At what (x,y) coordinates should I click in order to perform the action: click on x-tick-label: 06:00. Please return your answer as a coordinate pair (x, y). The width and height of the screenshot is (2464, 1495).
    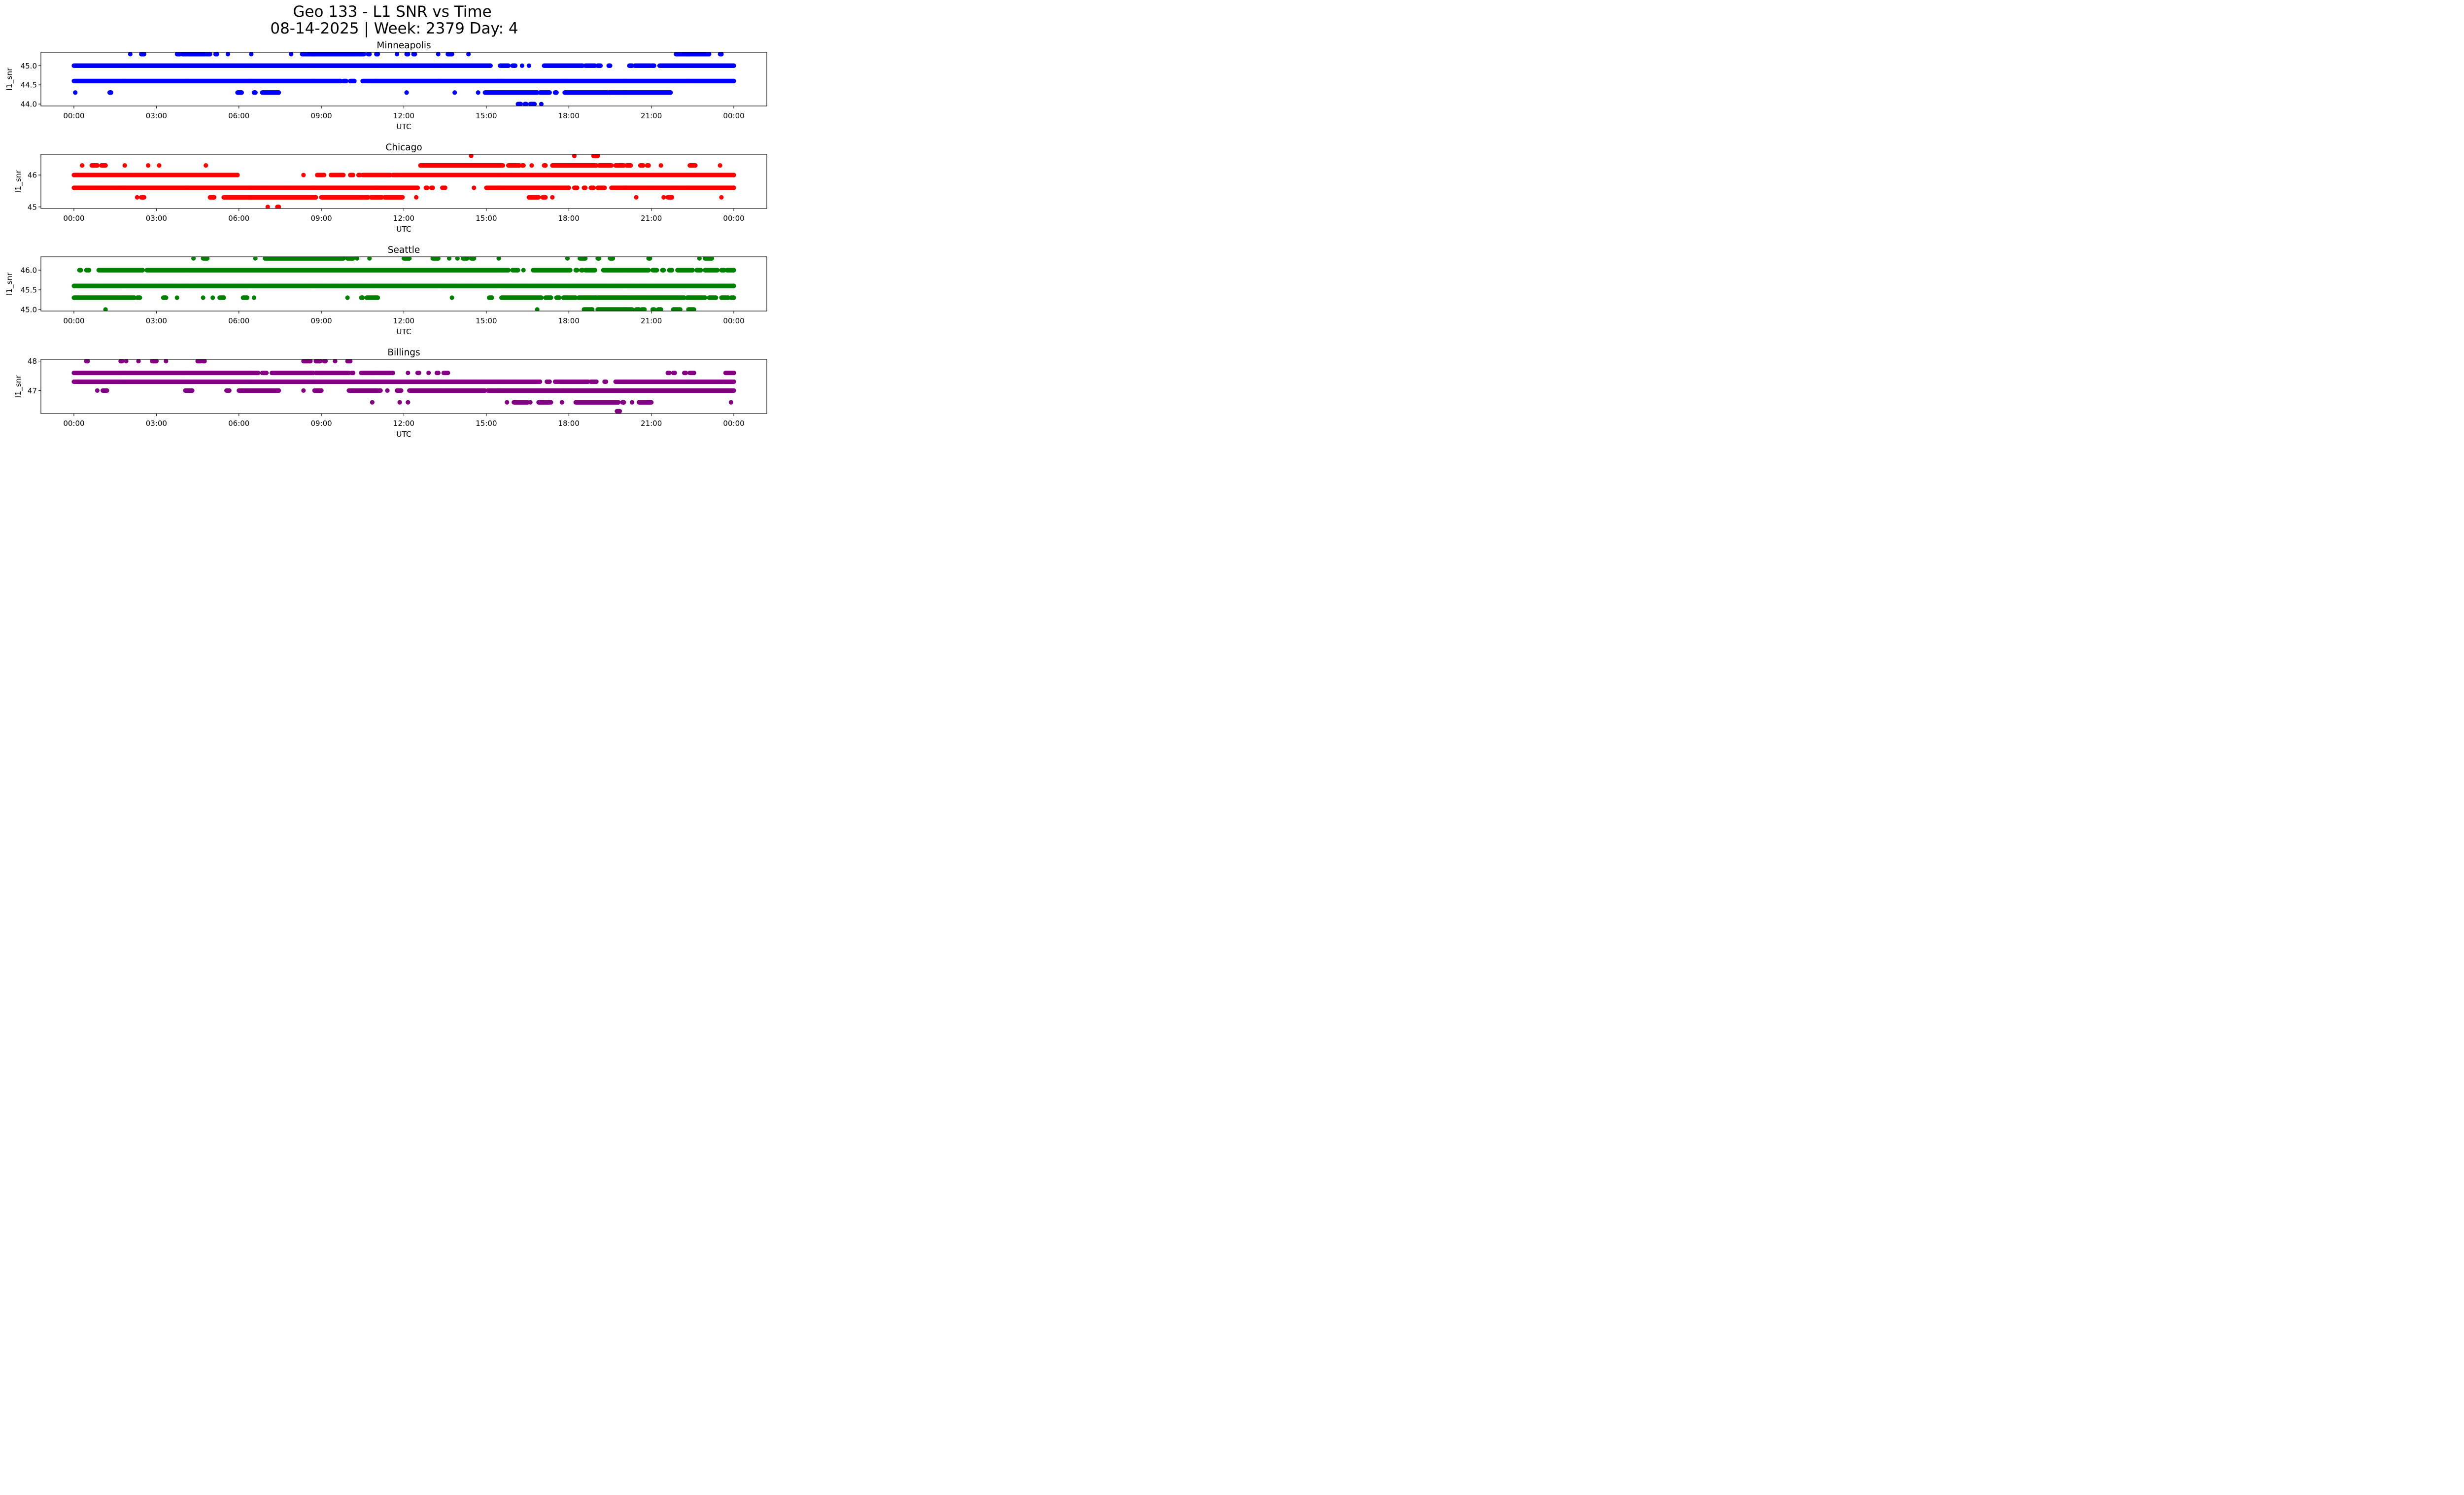
    Looking at the image, I should click on (238, 115).